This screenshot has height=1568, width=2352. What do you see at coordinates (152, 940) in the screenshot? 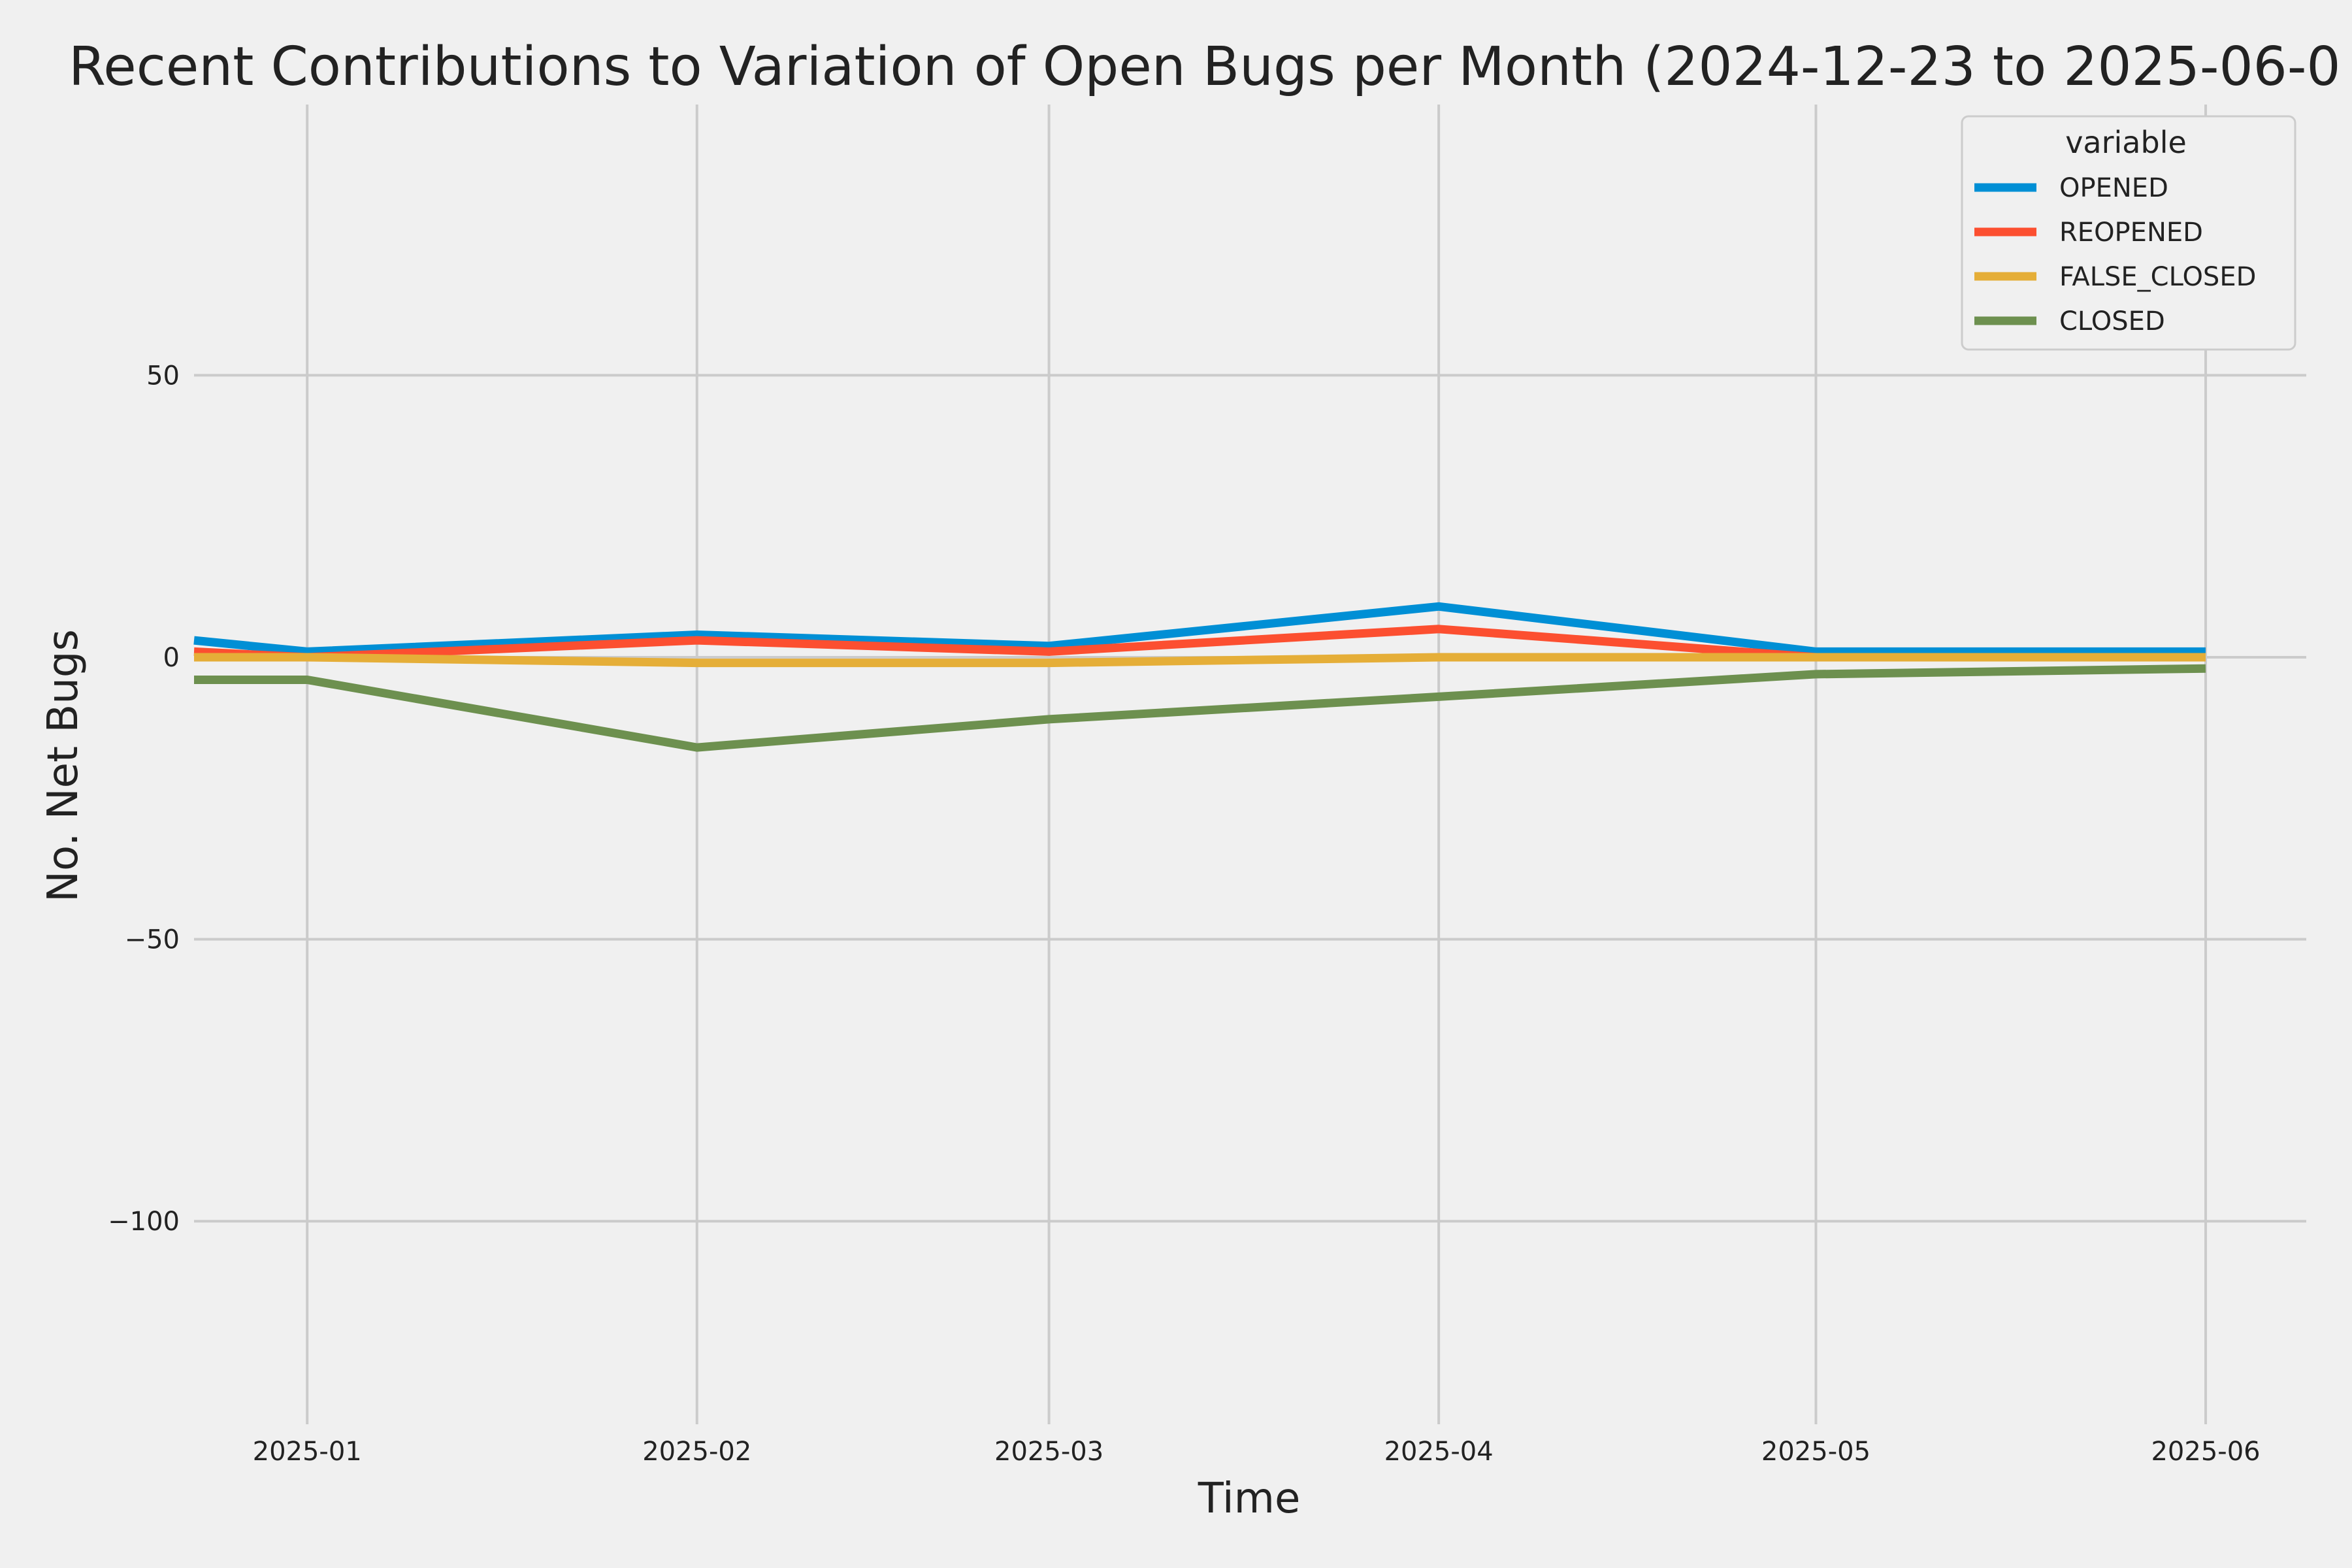
I see `y-tick-label: −50` at bounding box center [152, 940].